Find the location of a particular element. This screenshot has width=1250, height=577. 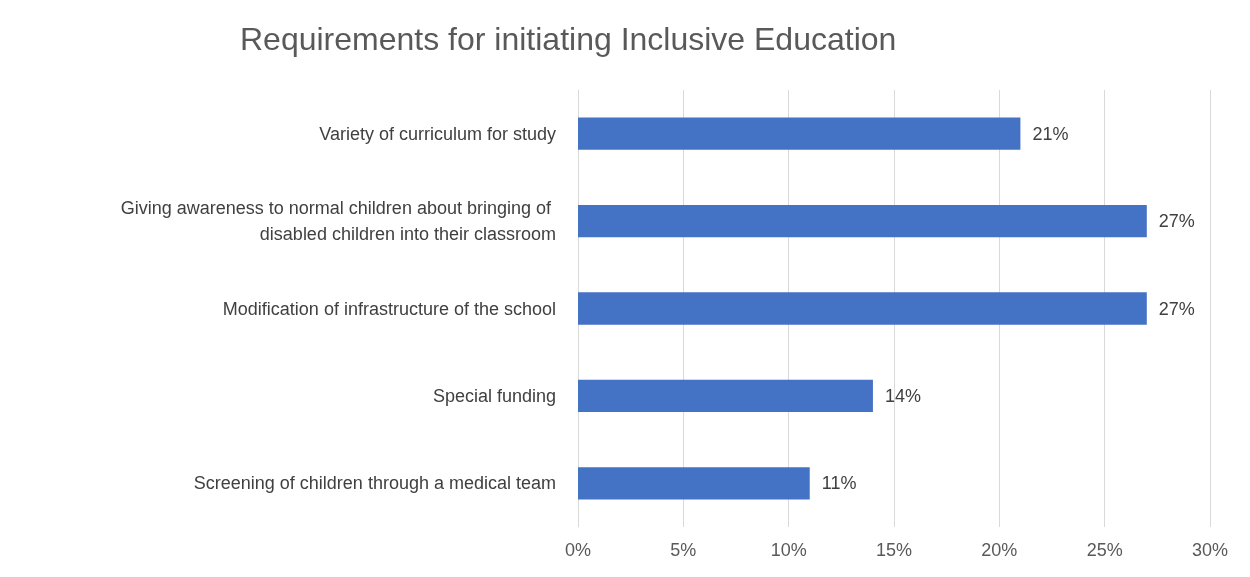

x-tick-label: 20% is located at coordinates (999, 550).